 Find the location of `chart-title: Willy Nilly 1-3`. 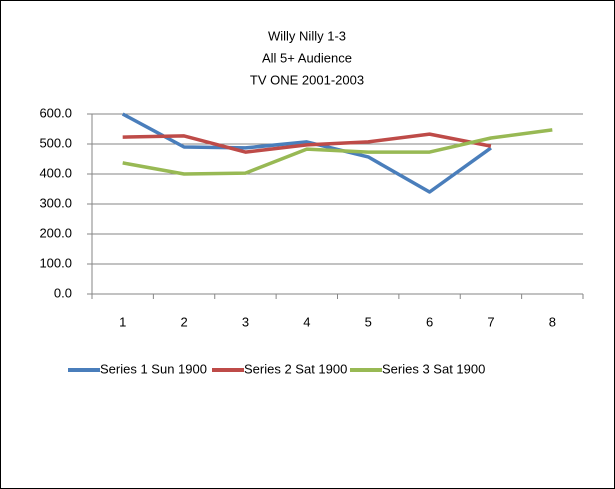

chart-title: Willy Nilly 1-3 is located at coordinates (307, 35).